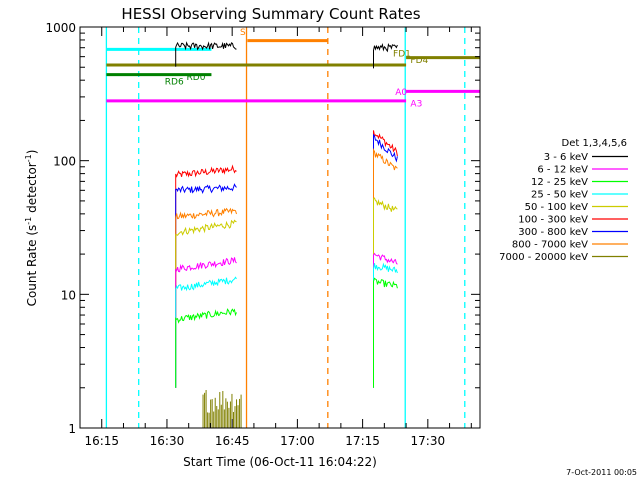 The height and width of the screenshot is (480, 640). What do you see at coordinates (559, 195) in the screenshot?
I see `legend-label: 25 - 50 keV` at bounding box center [559, 195].